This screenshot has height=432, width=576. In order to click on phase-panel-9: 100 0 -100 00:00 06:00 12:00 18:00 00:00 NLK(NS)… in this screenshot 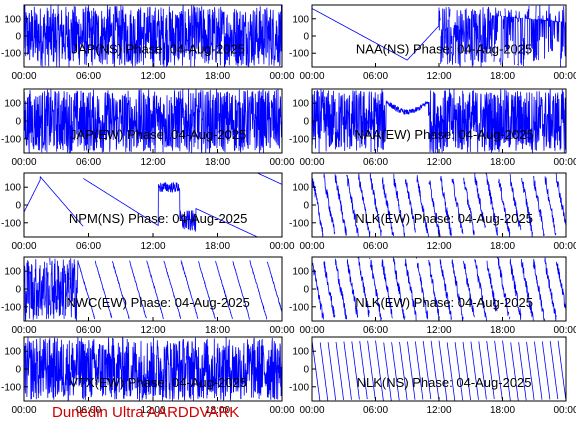, I will do `click(432, 376)`.